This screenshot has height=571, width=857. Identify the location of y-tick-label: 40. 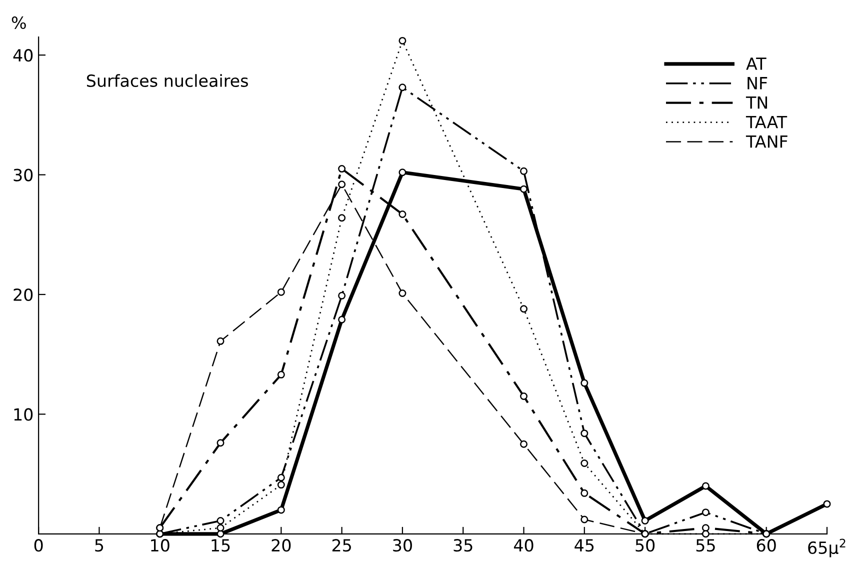
(23, 55).